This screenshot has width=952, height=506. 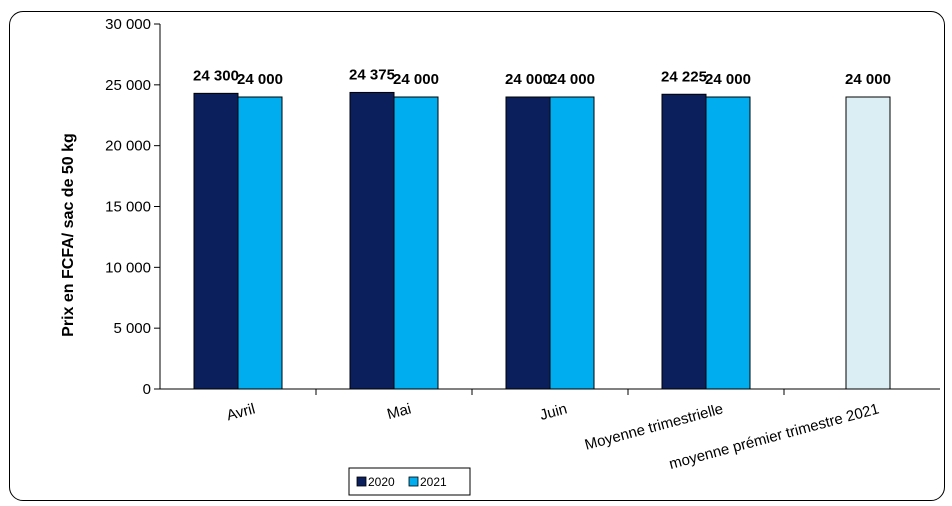 What do you see at coordinates (68, 235) in the screenshot?
I see `y-axis-label: Prix en FCFA/ sac de 50 kg` at bounding box center [68, 235].